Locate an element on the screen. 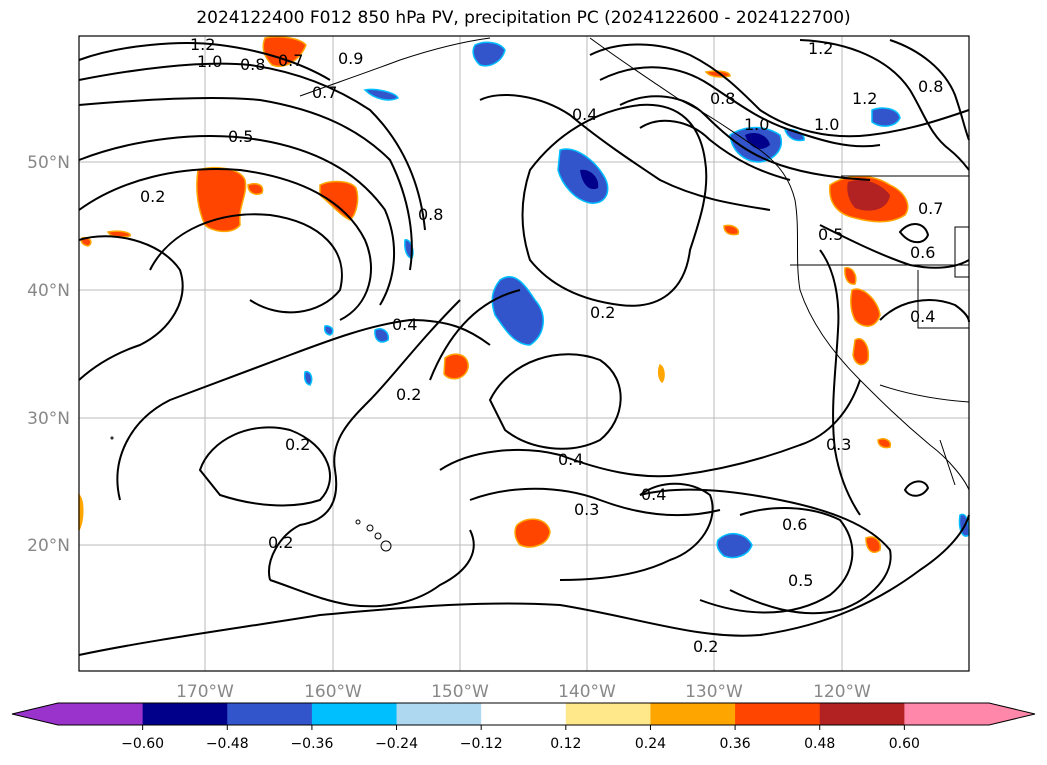 The image size is (1047, 765). colorbar-extend-right is located at coordinates (1012, 714).